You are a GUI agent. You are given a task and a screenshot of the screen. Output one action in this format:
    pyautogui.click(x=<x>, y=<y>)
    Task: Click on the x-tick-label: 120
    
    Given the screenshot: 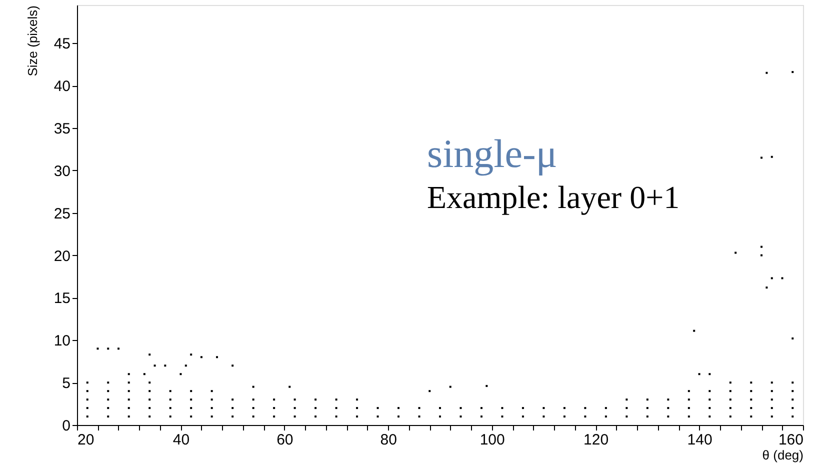 What is the action you would take?
    pyautogui.click(x=596, y=440)
    